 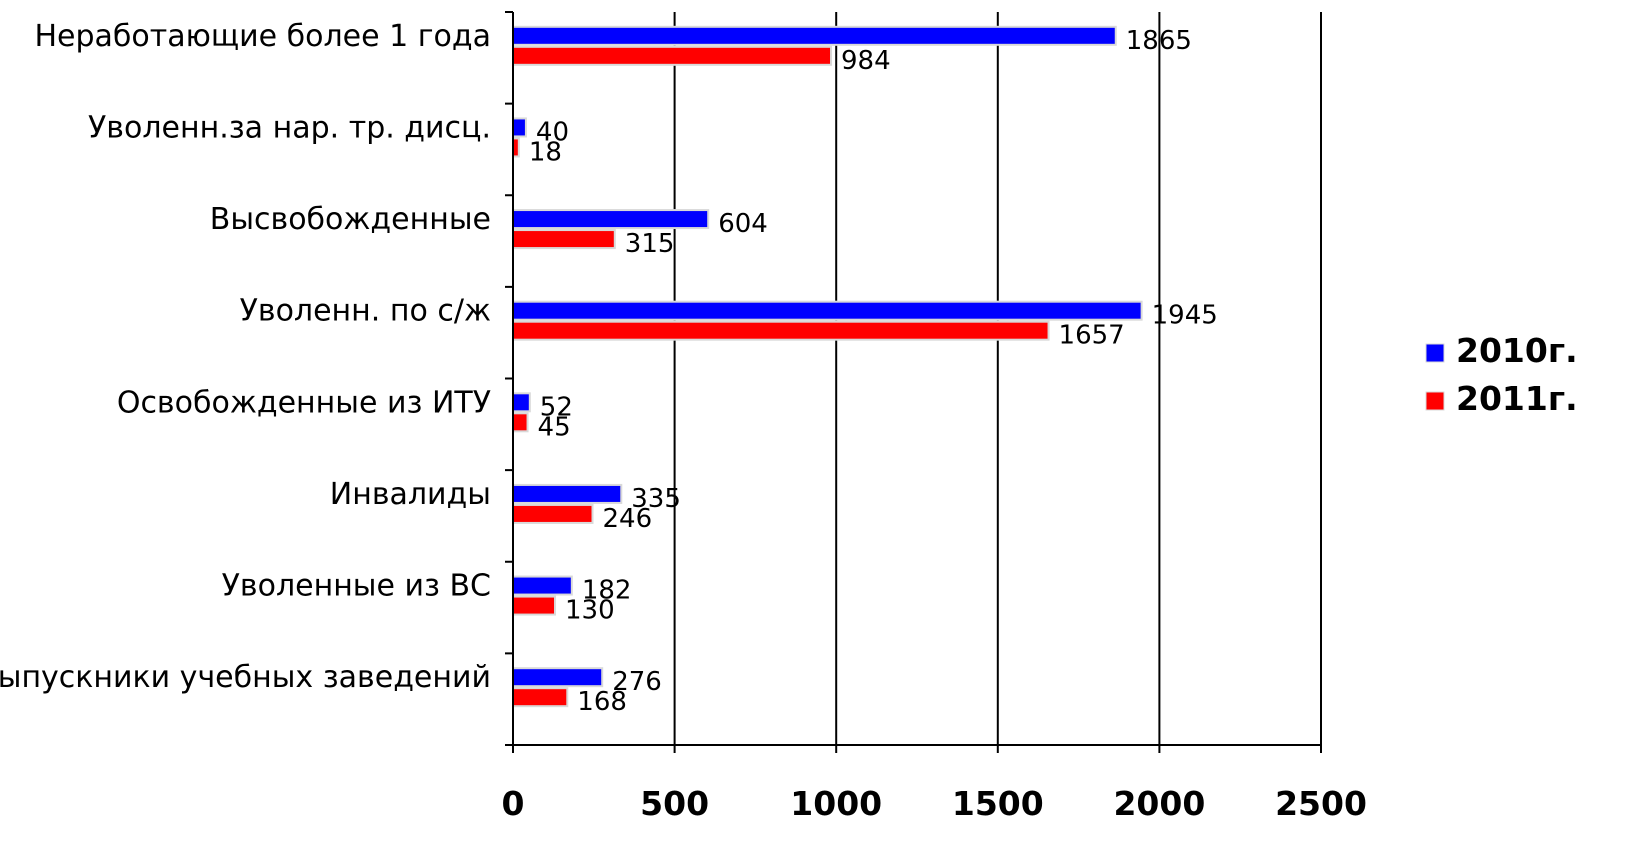 I want to click on category-label: Уволенные из ВС, so click(x=356, y=586).